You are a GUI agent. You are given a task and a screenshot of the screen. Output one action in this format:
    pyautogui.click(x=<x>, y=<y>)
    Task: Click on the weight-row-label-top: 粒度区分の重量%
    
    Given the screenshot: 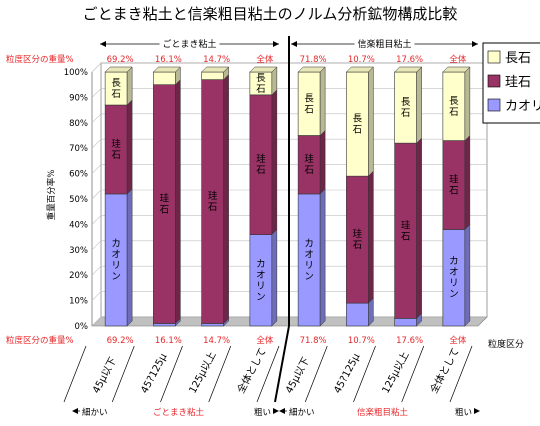 What is the action you would take?
    pyautogui.click(x=40, y=59)
    